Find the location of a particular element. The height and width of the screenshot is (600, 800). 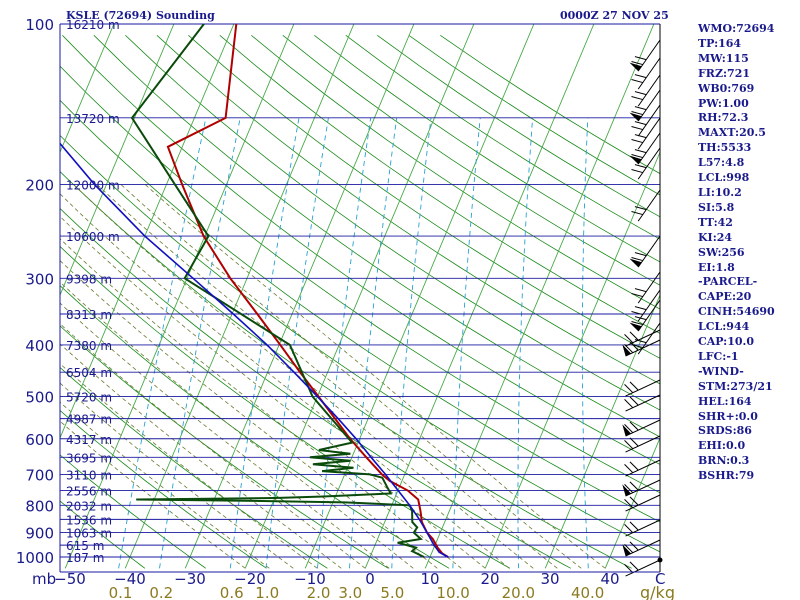

height-label: 3110 m is located at coordinates (89, 475).